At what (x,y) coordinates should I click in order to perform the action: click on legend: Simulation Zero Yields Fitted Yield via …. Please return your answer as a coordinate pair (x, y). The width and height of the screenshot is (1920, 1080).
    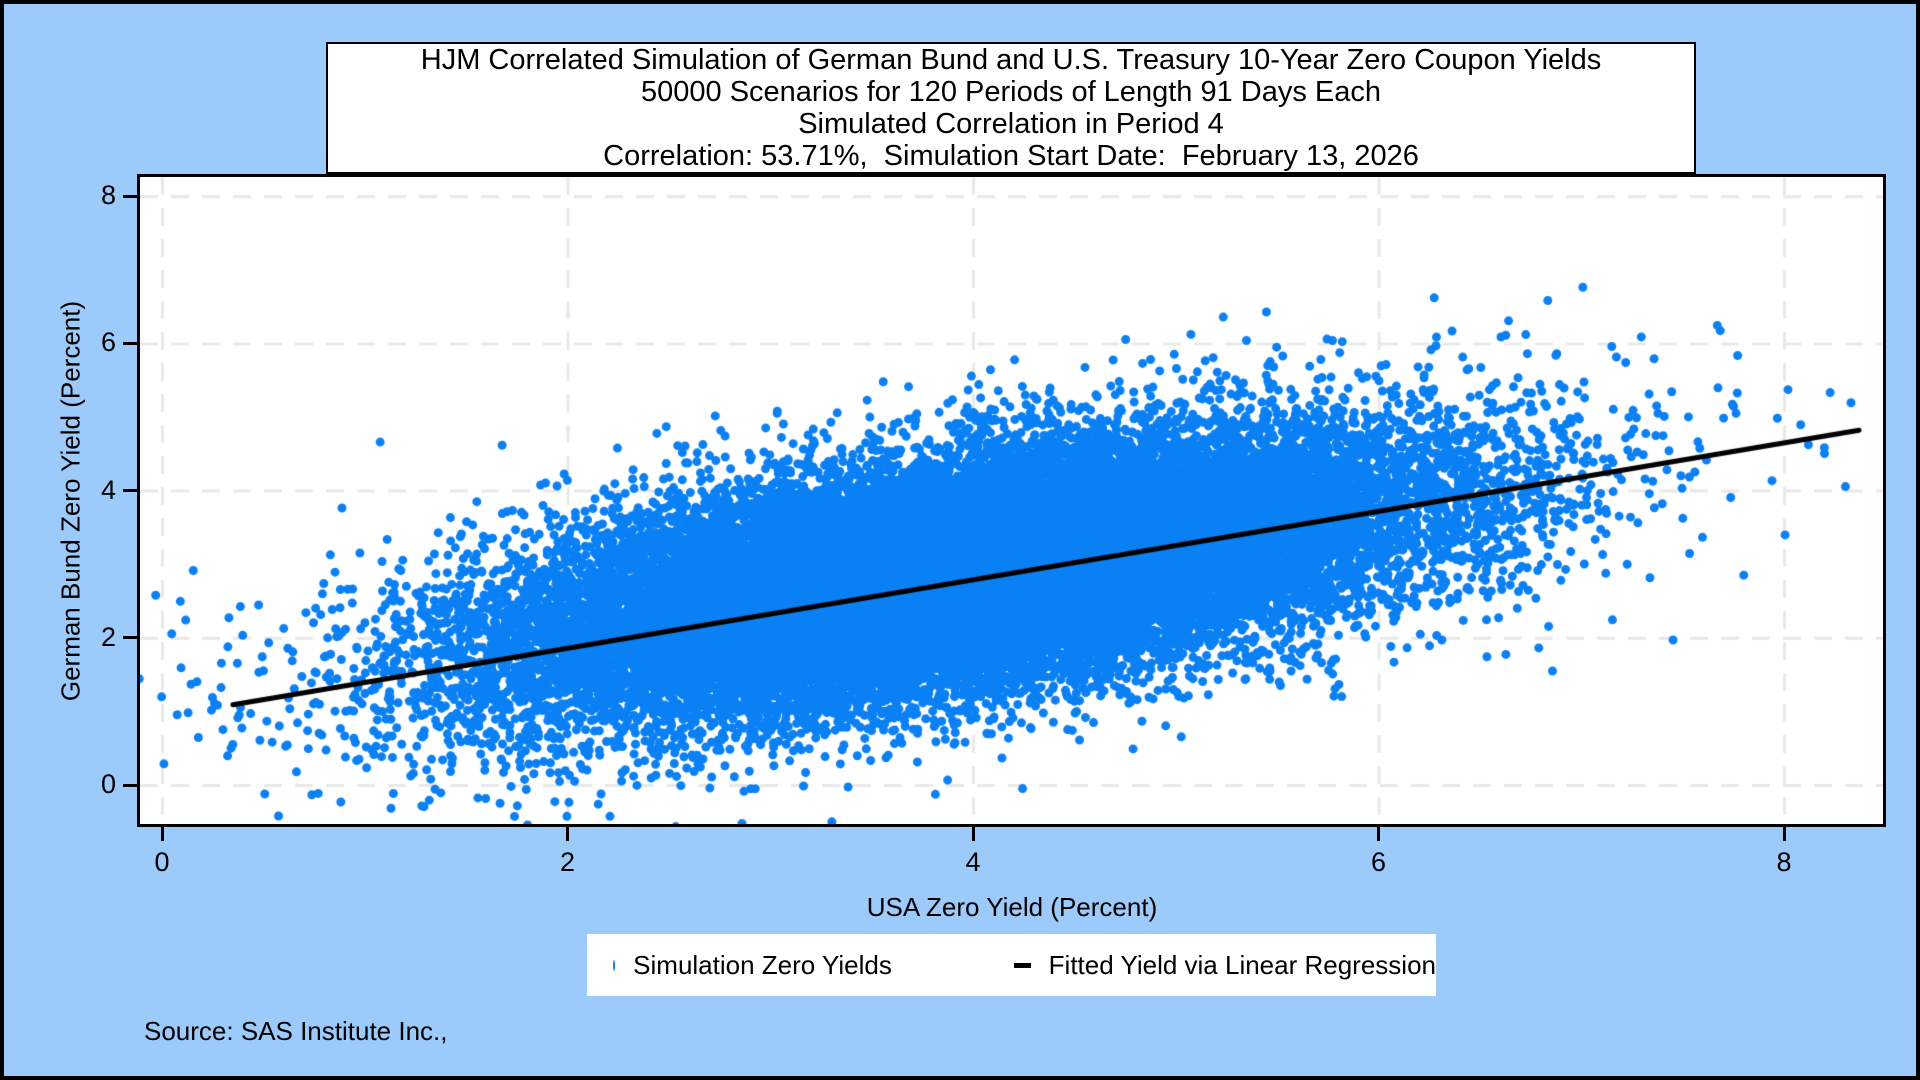
    Looking at the image, I should click on (1011, 965).